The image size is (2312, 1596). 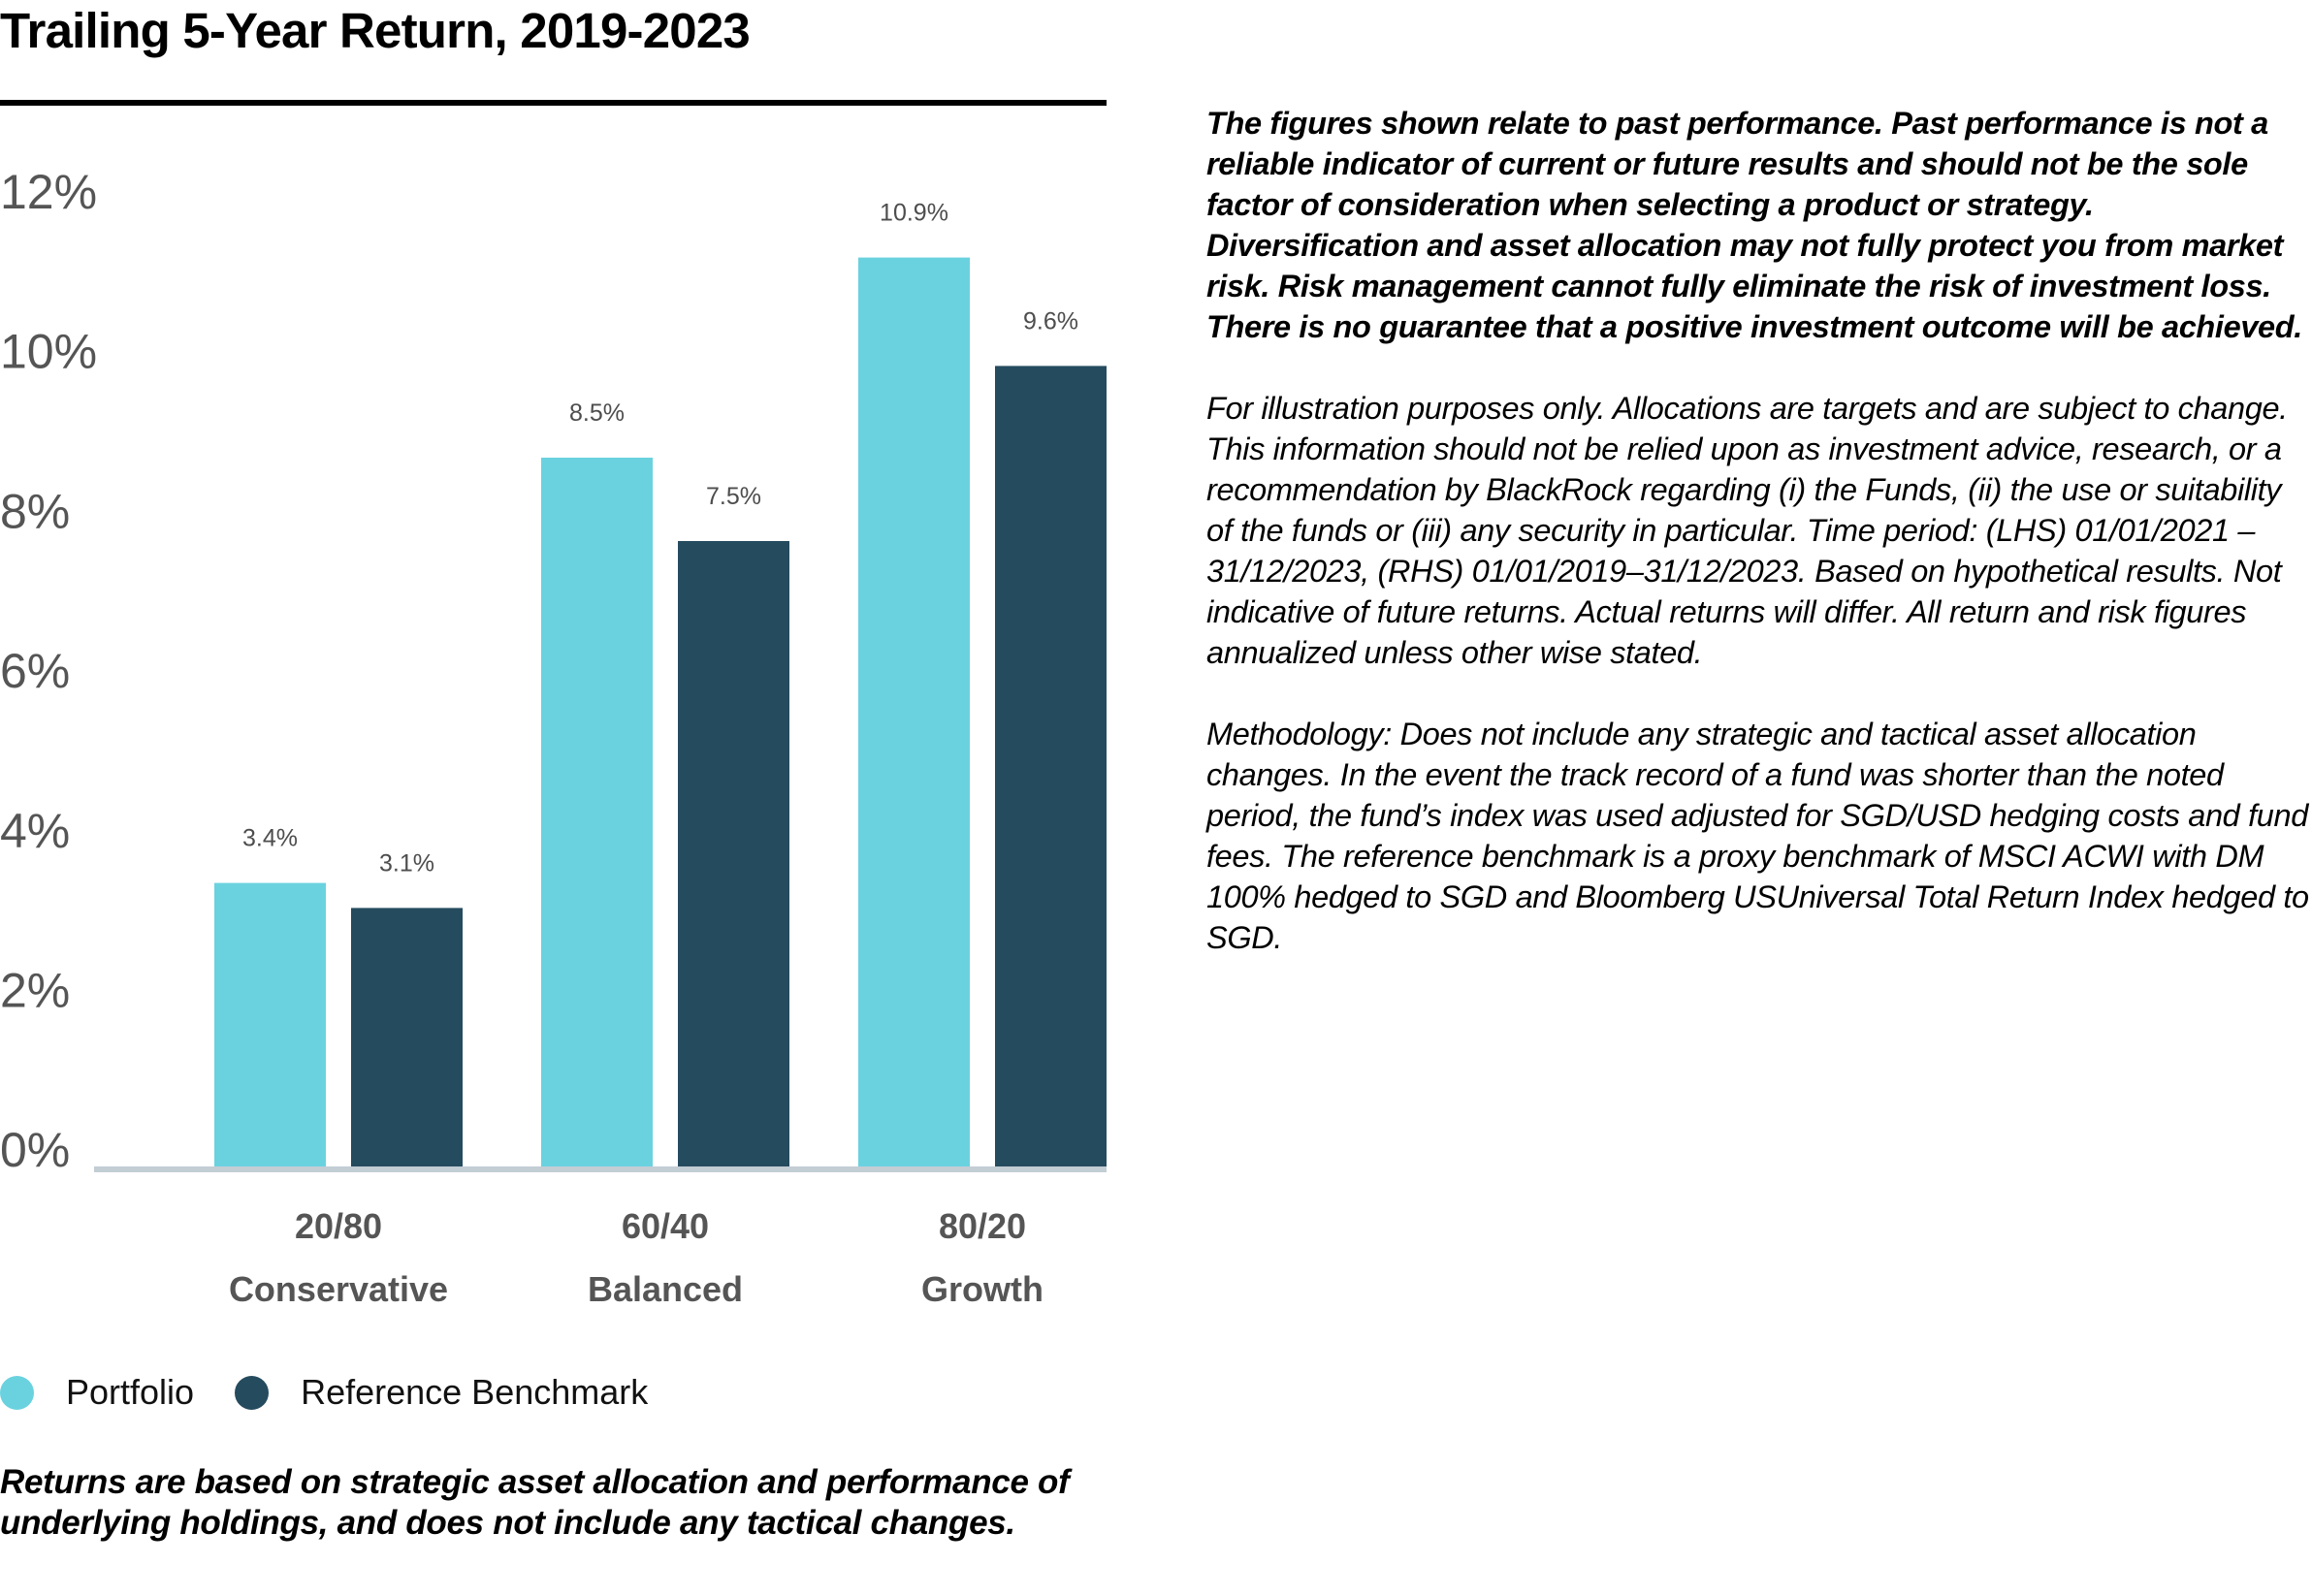 I want to click on x-category-name-label: Balanced, so click(x=665, y=1289).